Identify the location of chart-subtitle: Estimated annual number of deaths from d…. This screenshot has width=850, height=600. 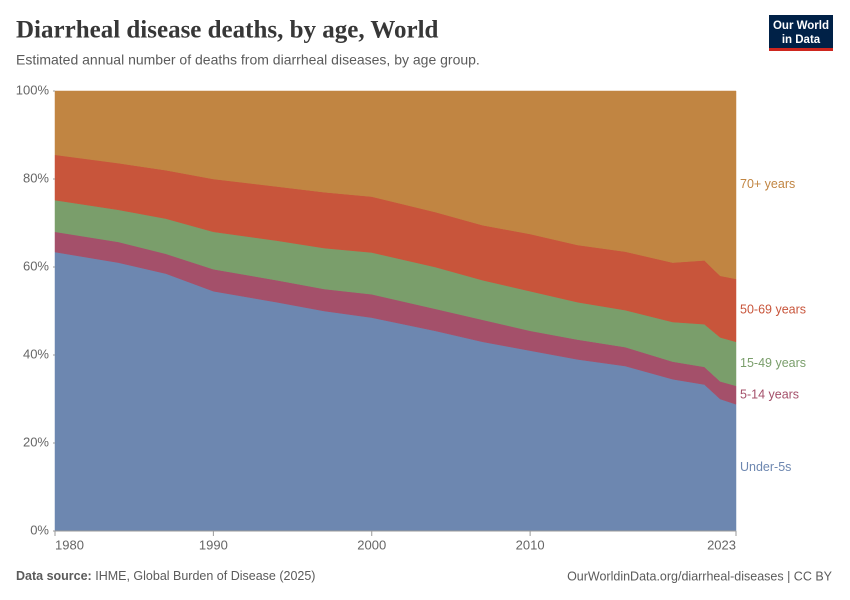
(248, 60).